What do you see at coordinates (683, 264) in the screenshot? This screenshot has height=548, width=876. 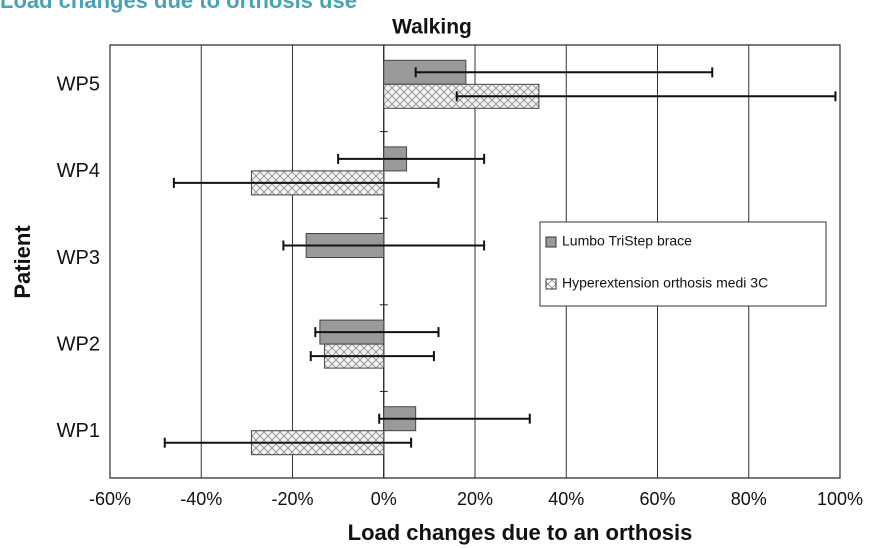 I see `legend` at bounding box center [683, 264].